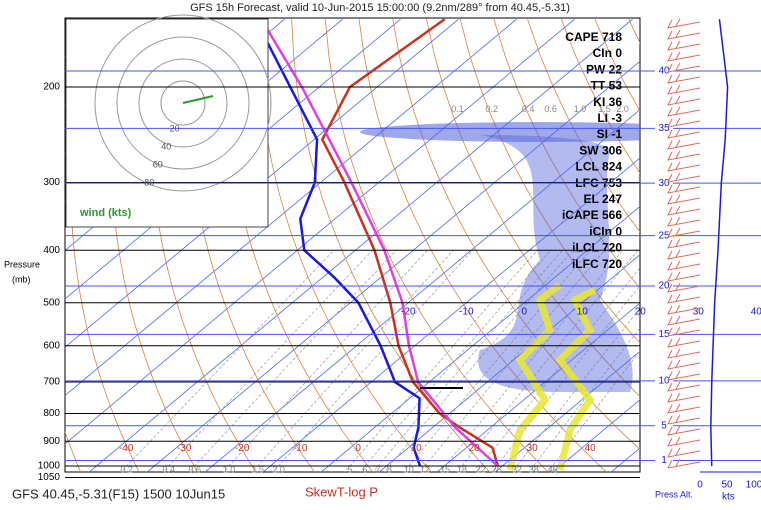  I want to click on index-value: 36, so click(616, 102).